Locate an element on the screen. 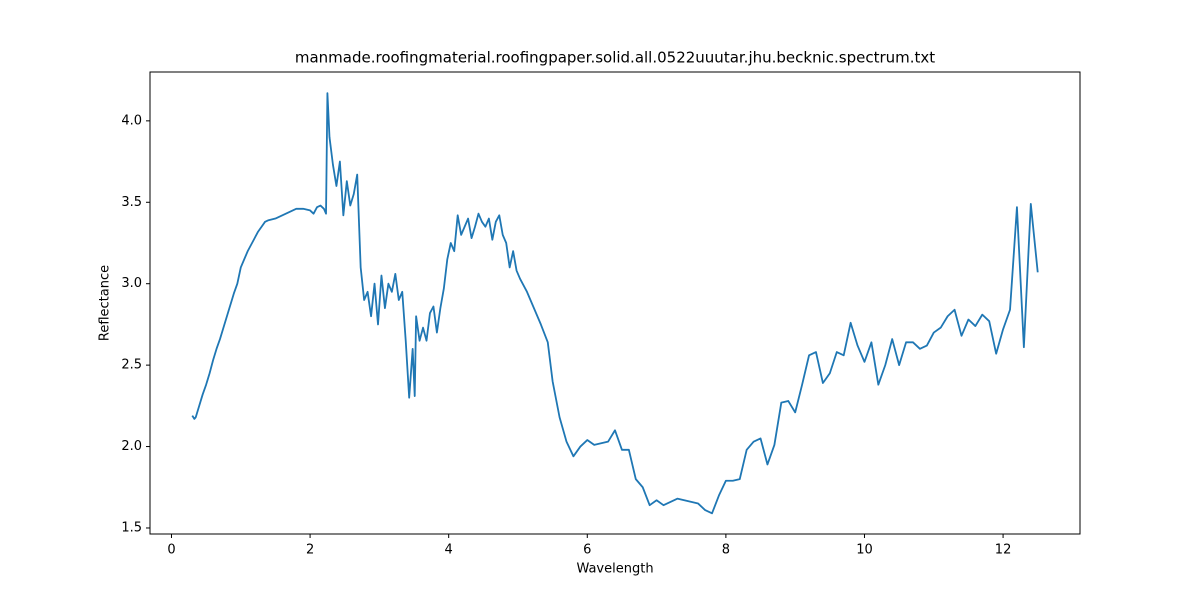 The image size is (1200, 600). y-tick-label: 3.0 is located at coordinates (131, 283).